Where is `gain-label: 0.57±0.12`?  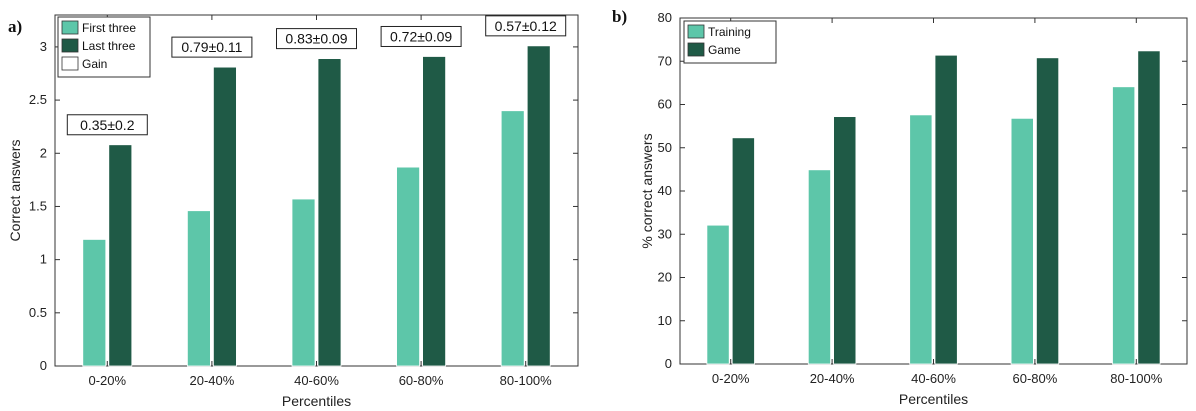 gain-label: 0.57±0.12 is located at coordinates (526, 26).